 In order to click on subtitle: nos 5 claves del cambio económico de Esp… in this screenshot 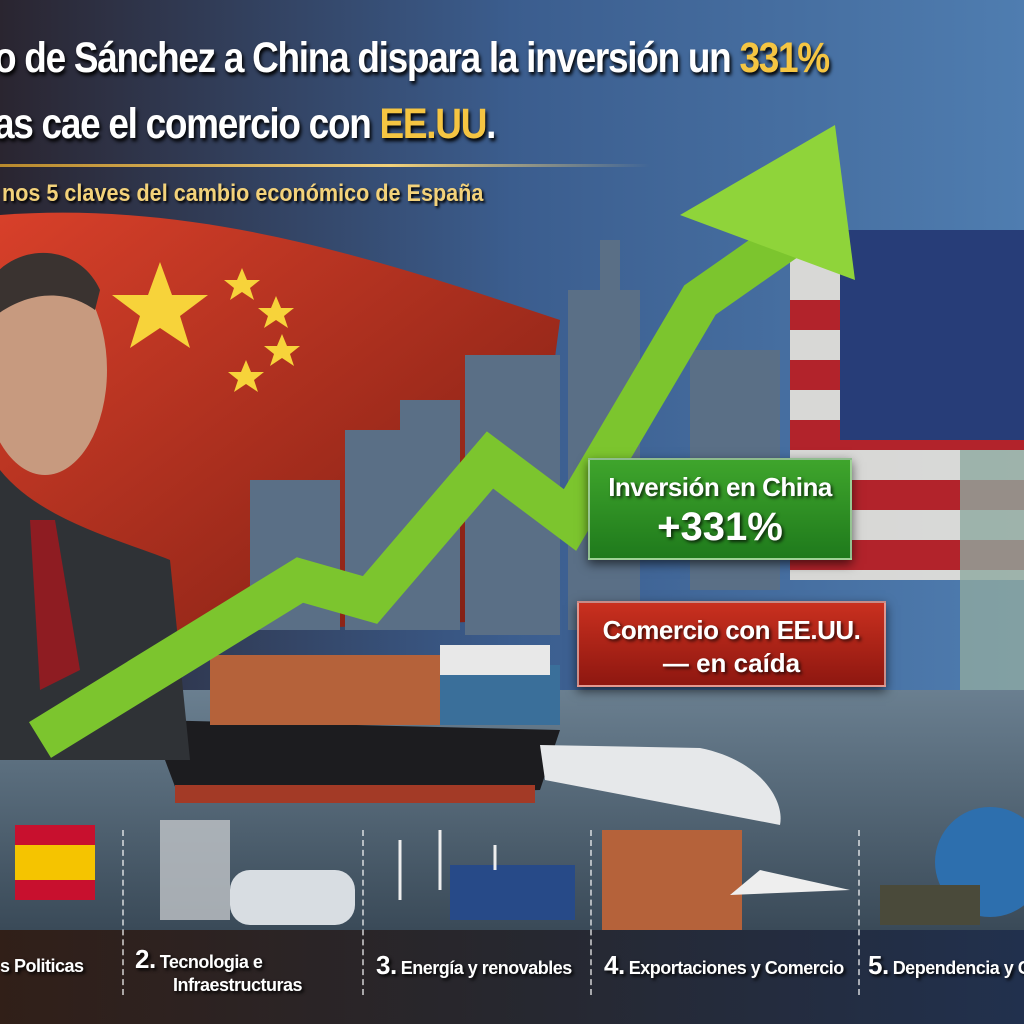, I will do `click(243, 193)`.